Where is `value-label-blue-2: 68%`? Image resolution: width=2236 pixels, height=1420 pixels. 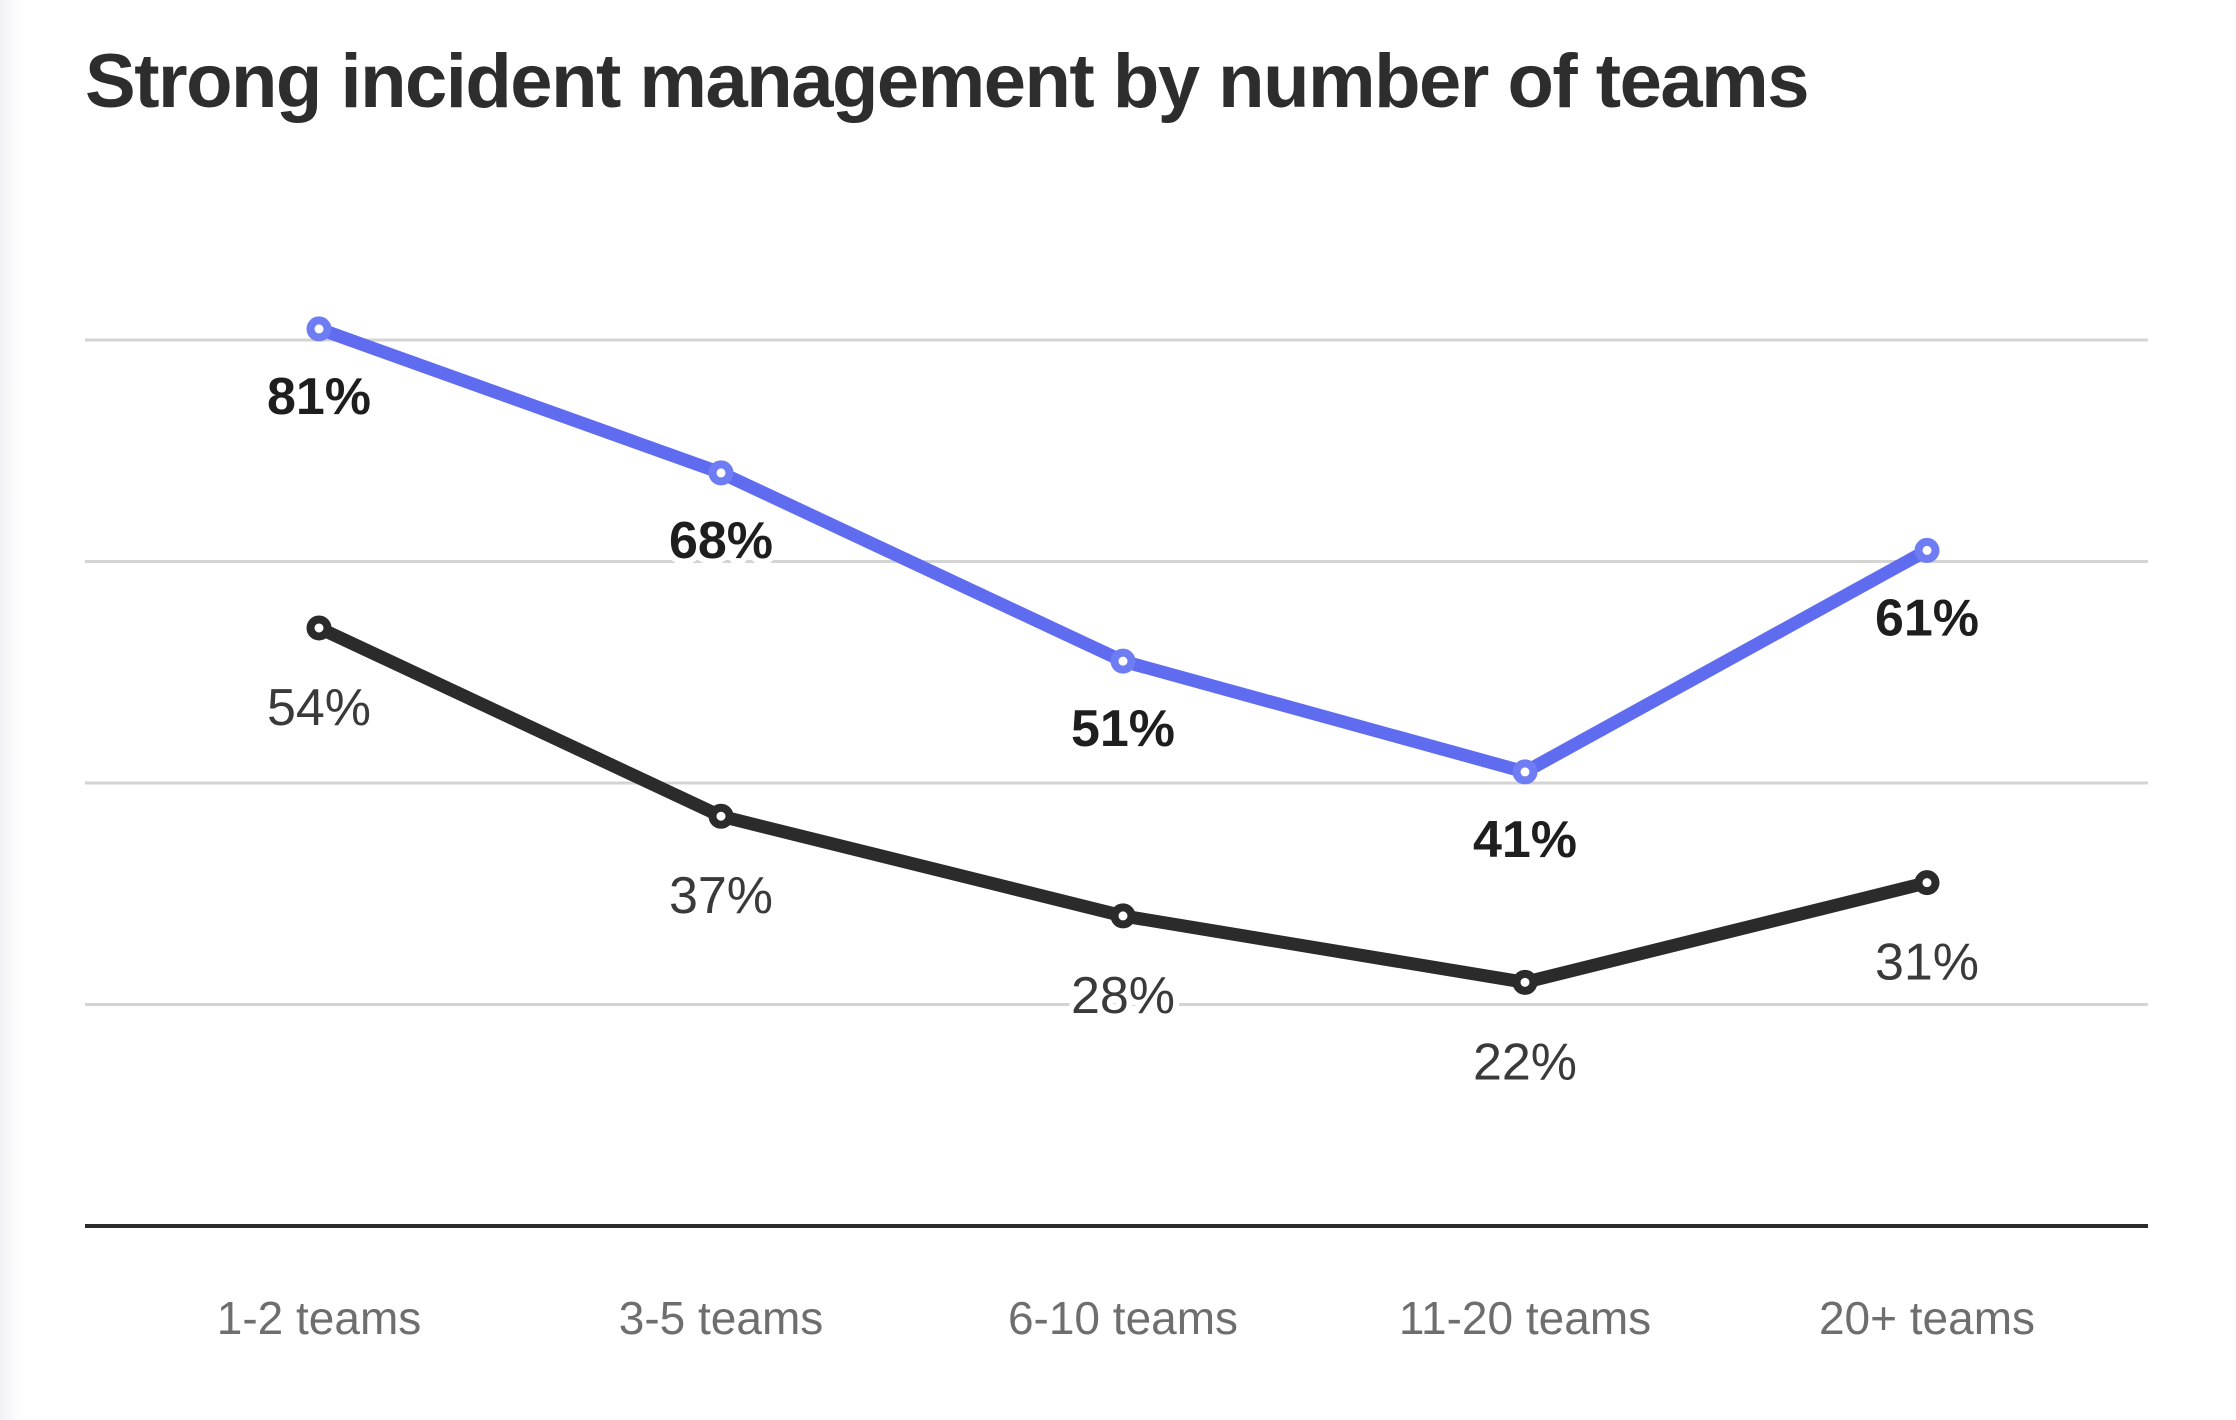
value-label-blue-2: 68% is located at coordinates (721, 541).